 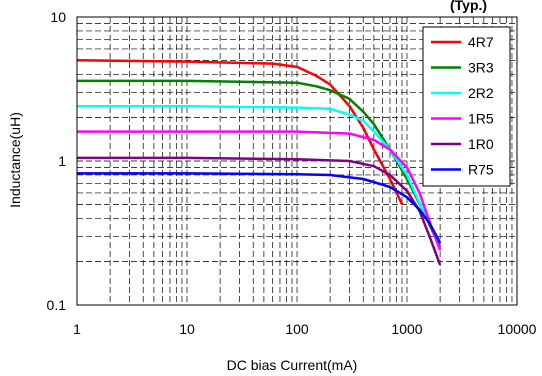 I want to click on x-tick-label: 10000, so click(x=517, y=329).